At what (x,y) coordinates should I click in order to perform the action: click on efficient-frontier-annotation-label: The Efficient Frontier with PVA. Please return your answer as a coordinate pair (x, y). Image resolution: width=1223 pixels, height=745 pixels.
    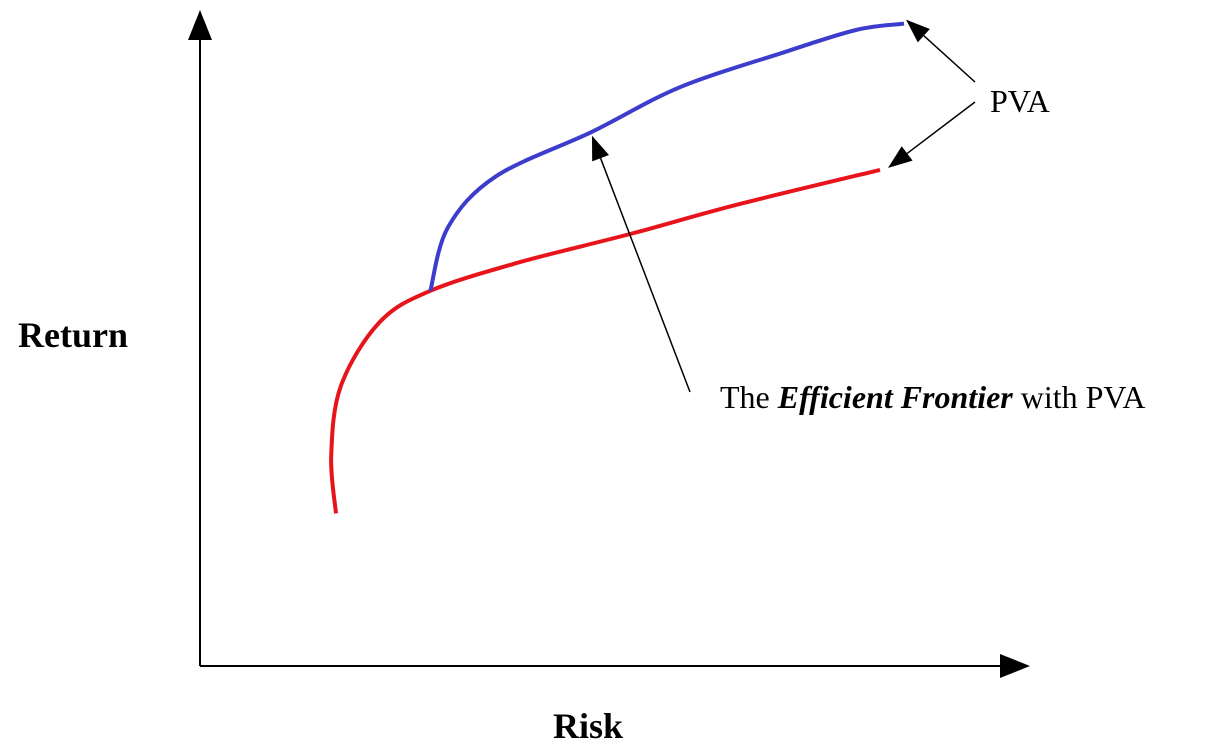
    Looking at the image, I should click on (933, 397).